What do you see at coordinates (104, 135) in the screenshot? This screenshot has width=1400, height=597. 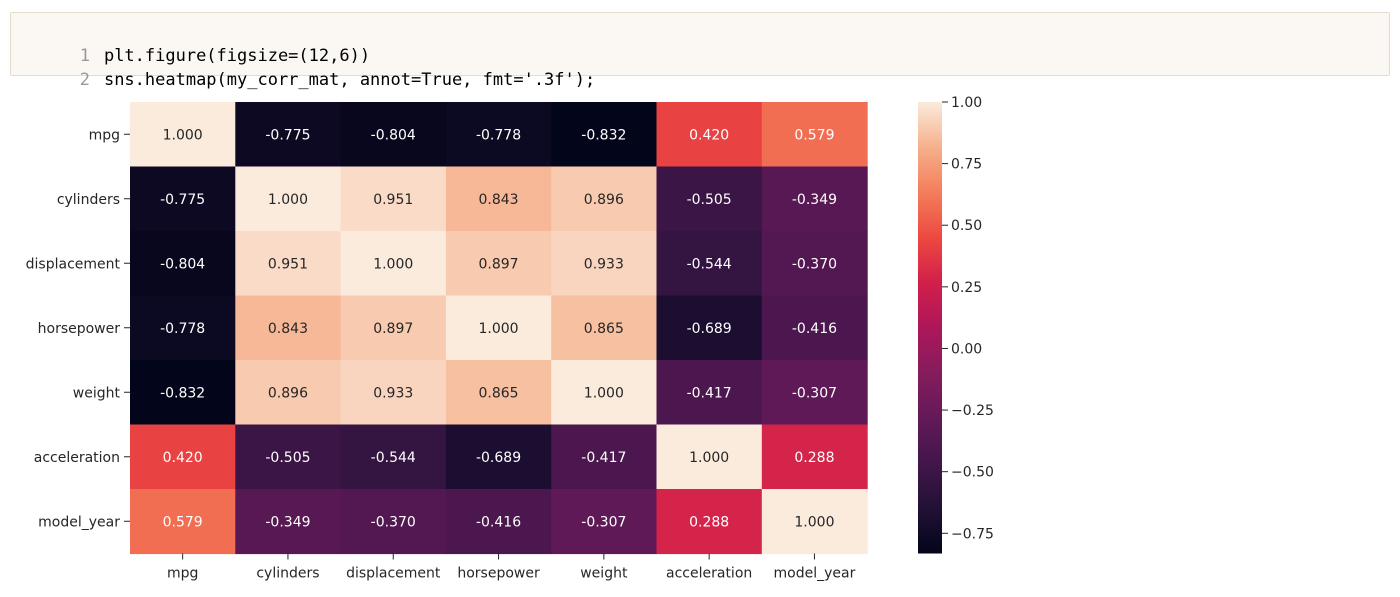 I see `y-tick-label: mpg` at bounding box center [104, 135].